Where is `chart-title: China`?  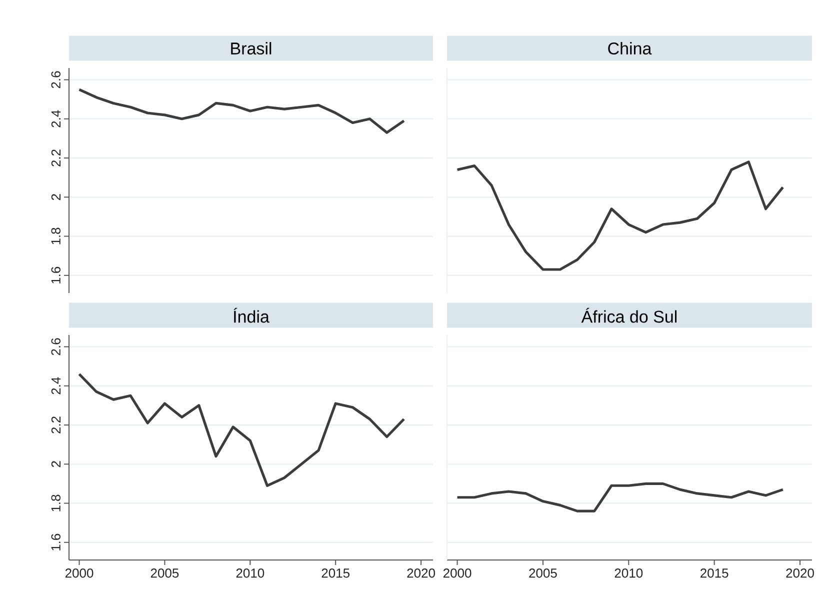
chart-title: China is located at coordinates (630, 48).